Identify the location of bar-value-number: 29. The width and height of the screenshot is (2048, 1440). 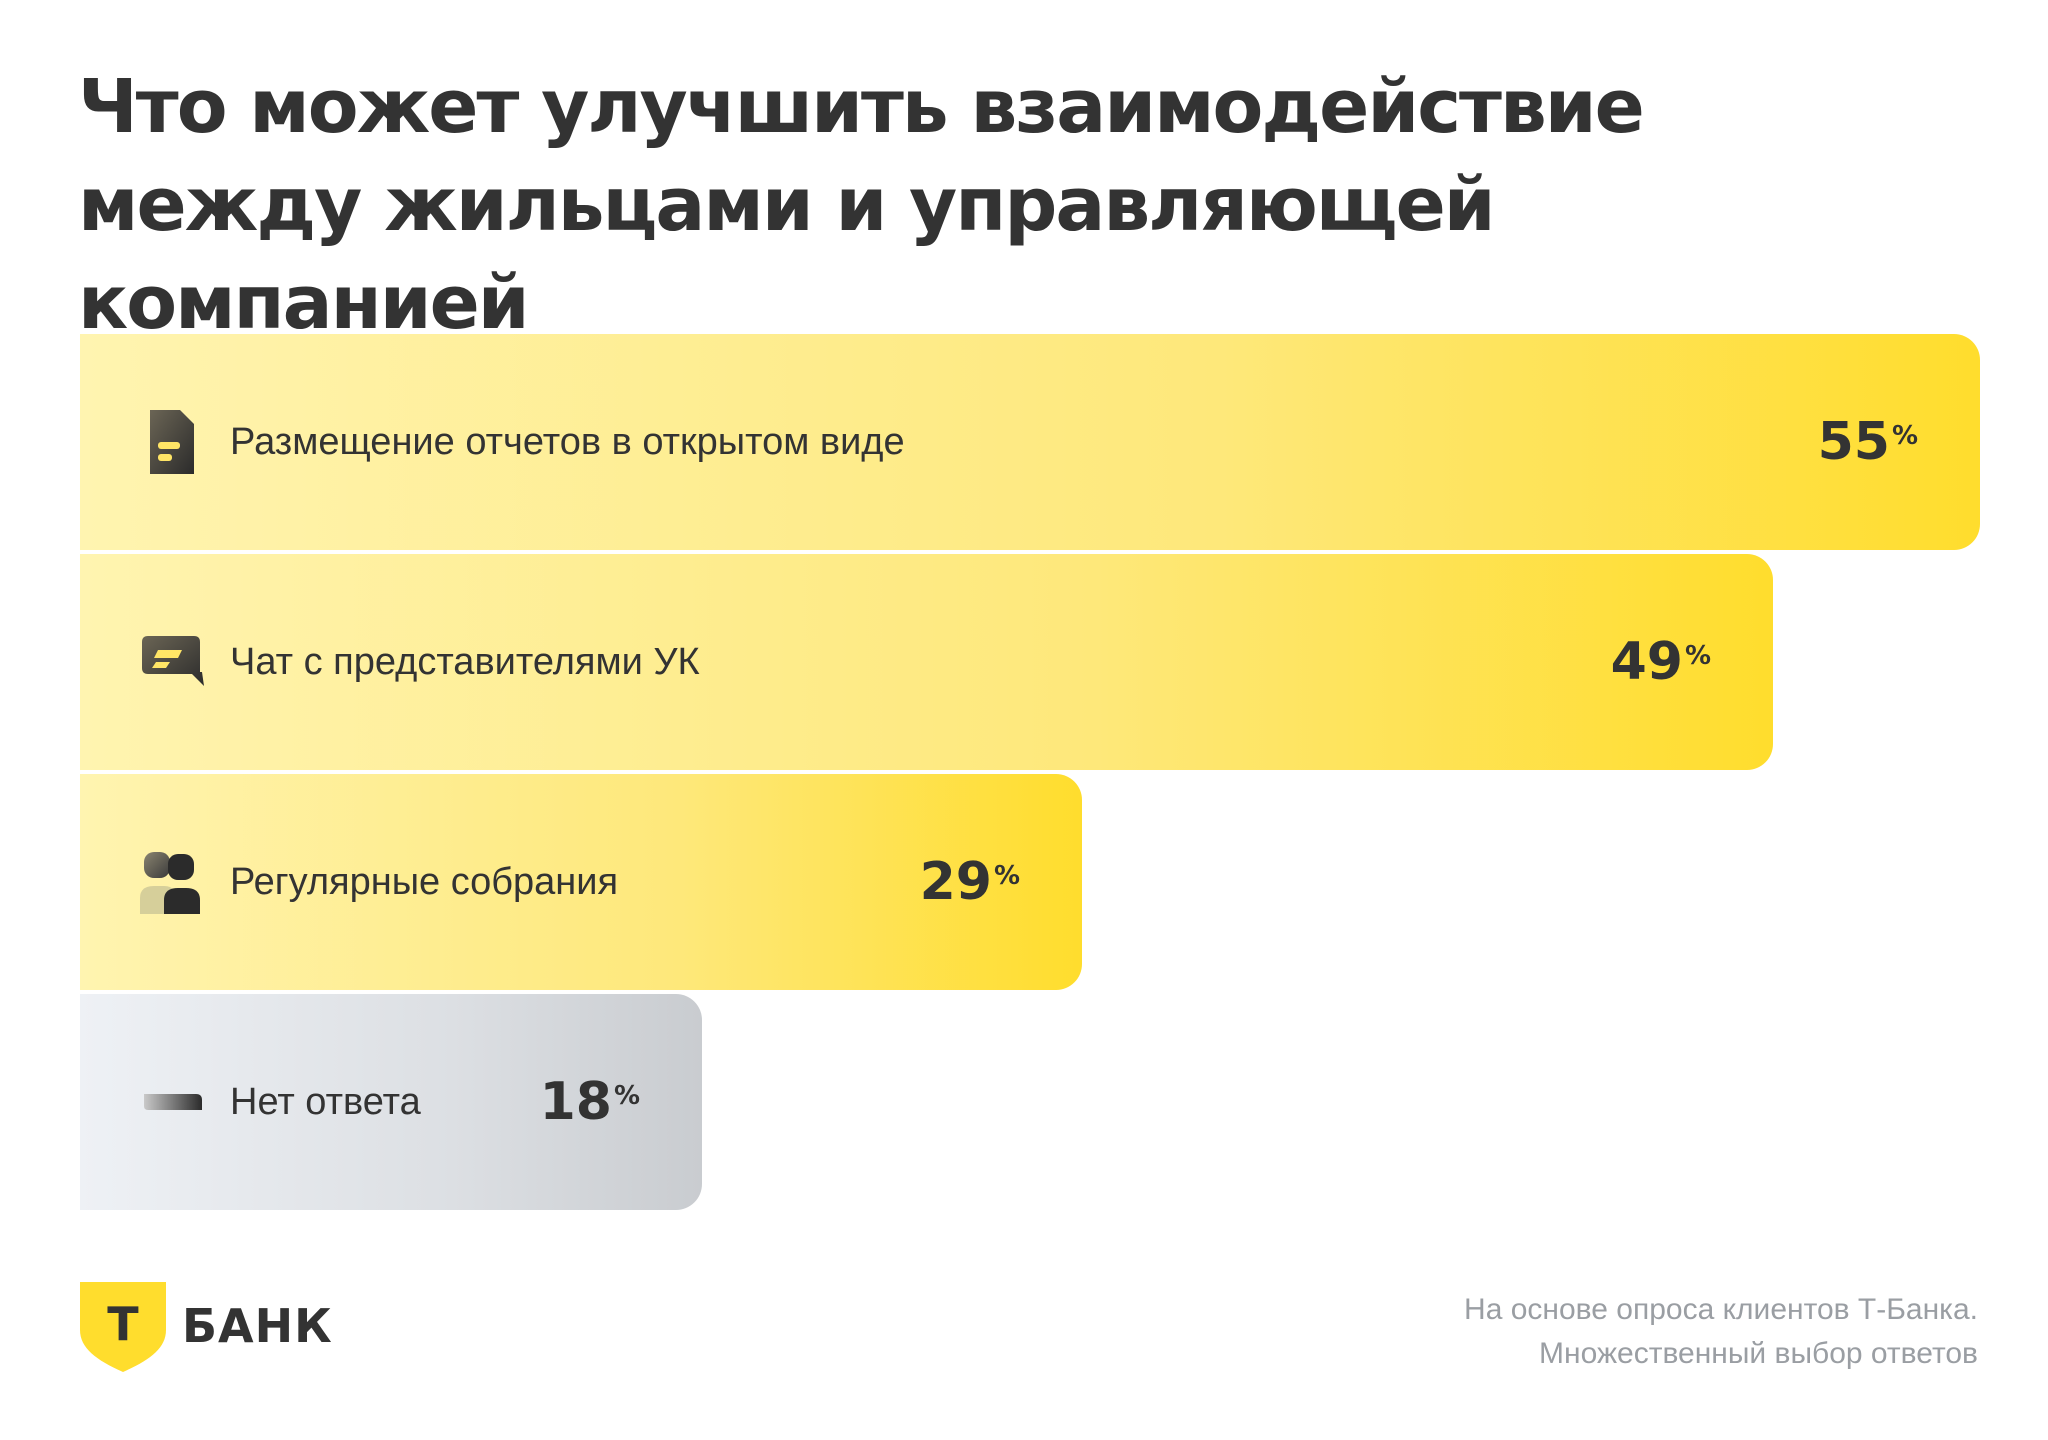
(955, 882).